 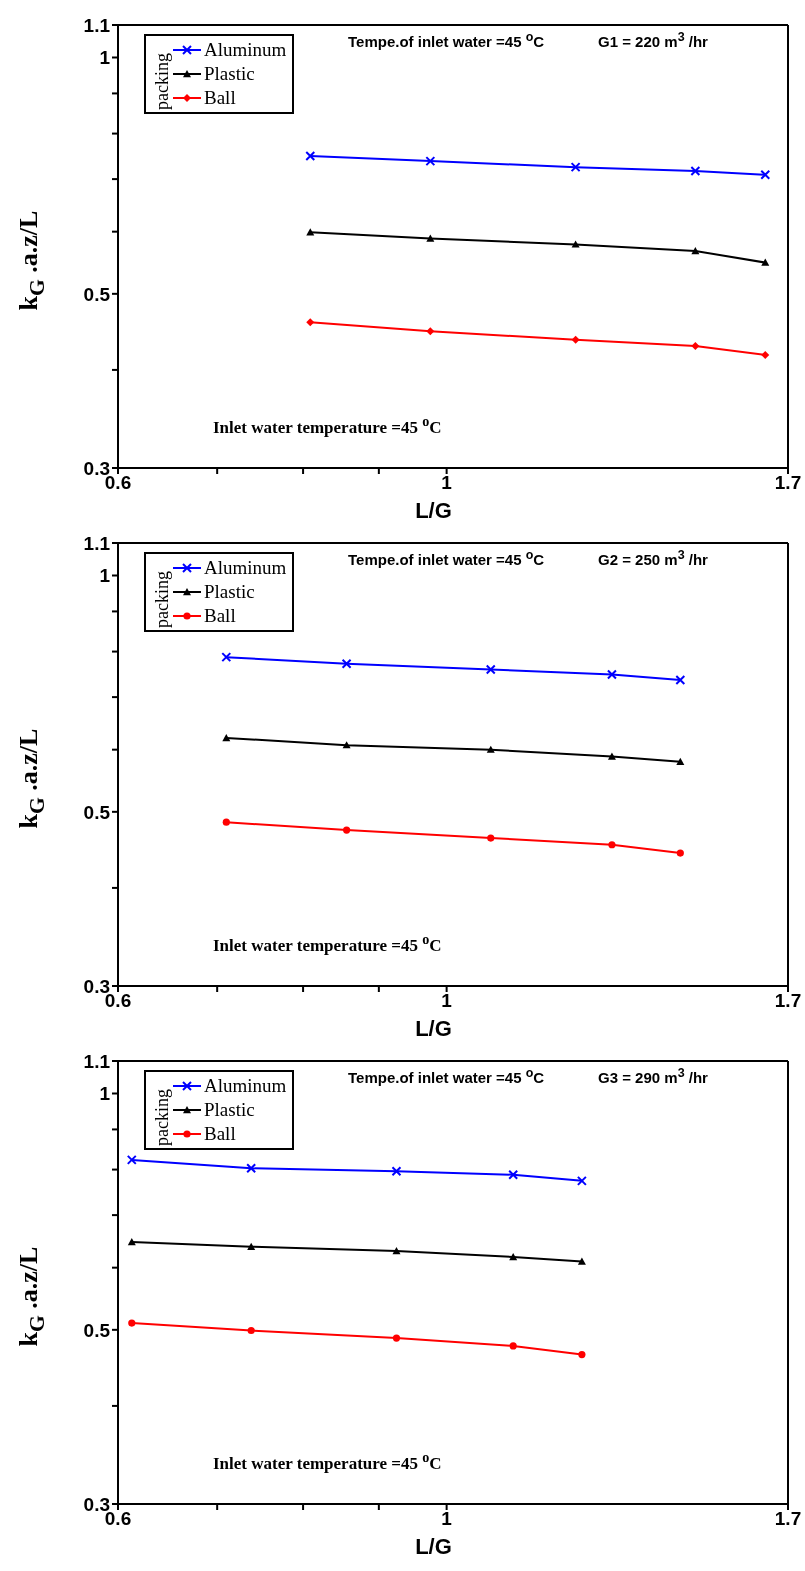 I want to click on annotation: G1 = 220 m$^{3}$ /hr, so click(x=653, y=40).